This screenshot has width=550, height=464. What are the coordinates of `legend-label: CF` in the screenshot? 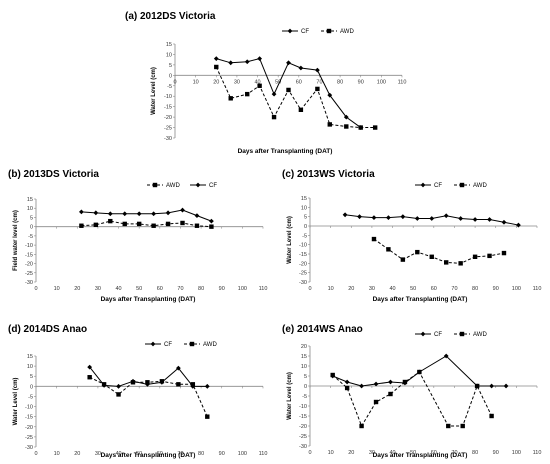 It's located at (213, 186).